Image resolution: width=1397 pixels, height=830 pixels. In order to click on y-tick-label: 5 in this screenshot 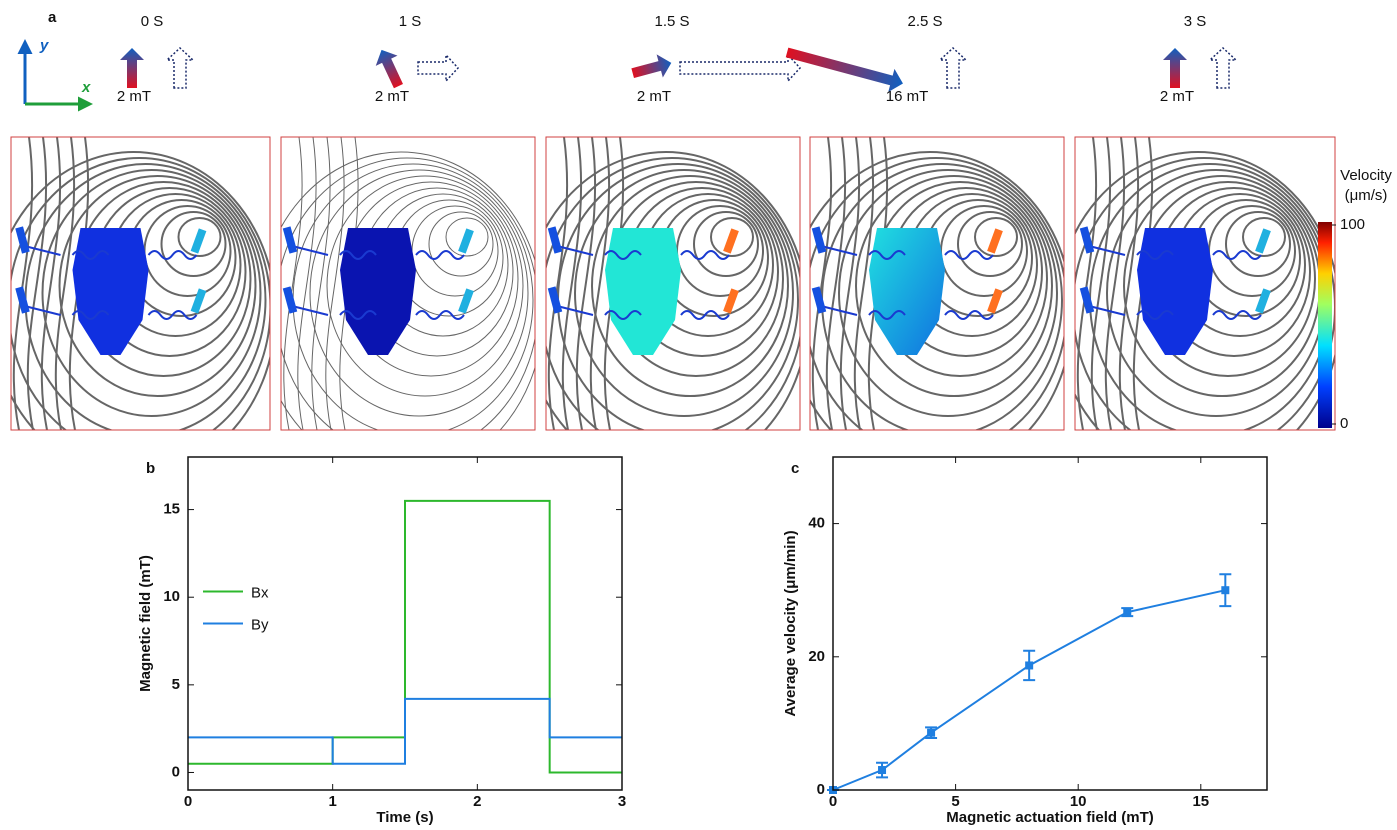, I will do `click(176, 684)`.